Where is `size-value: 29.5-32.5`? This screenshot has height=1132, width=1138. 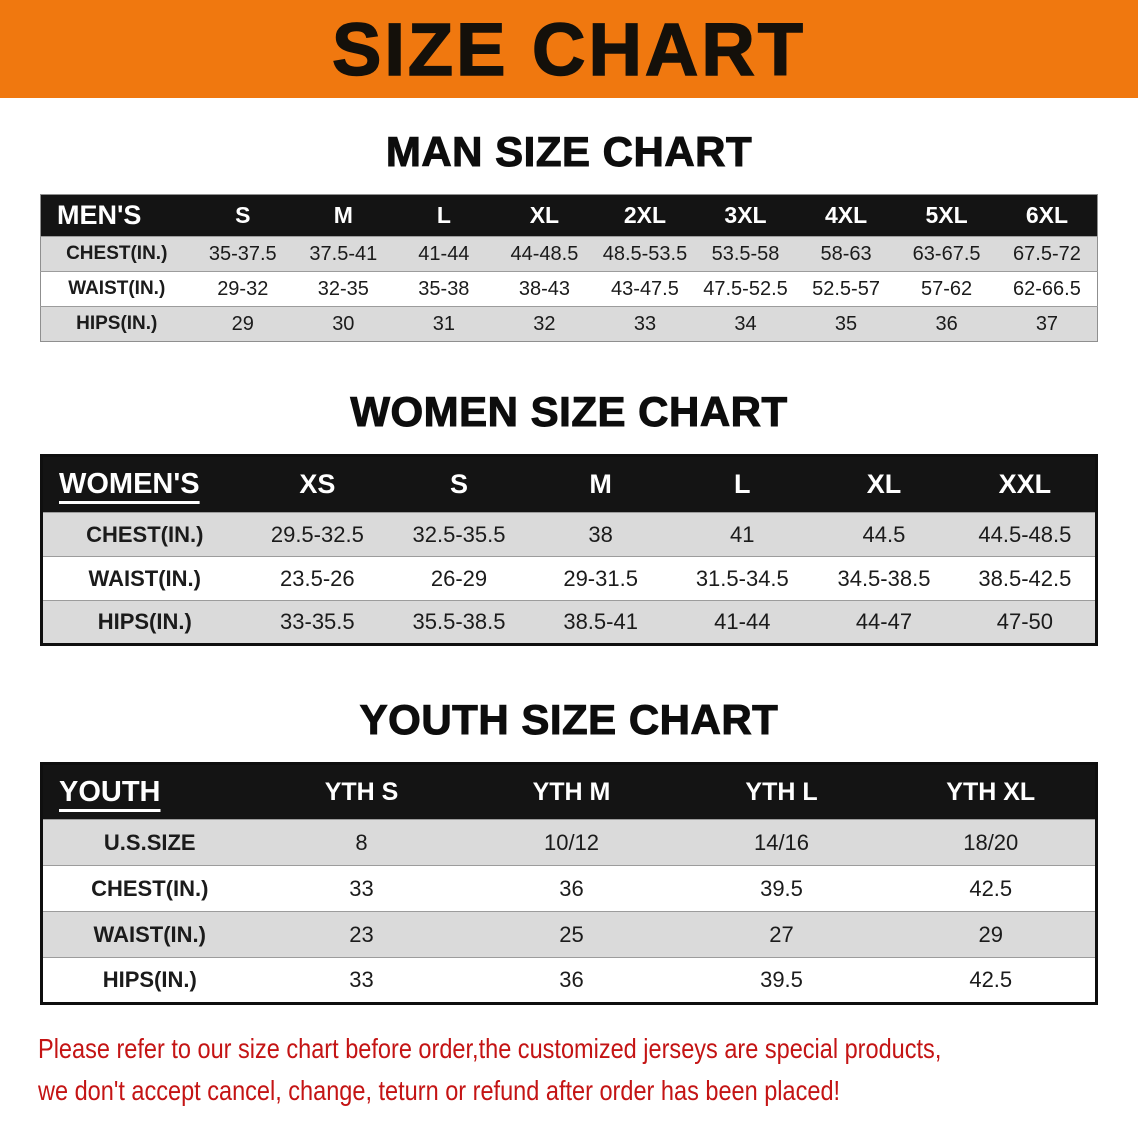 size-value: 29.5-32.5 is located at coordinates (317, 534).